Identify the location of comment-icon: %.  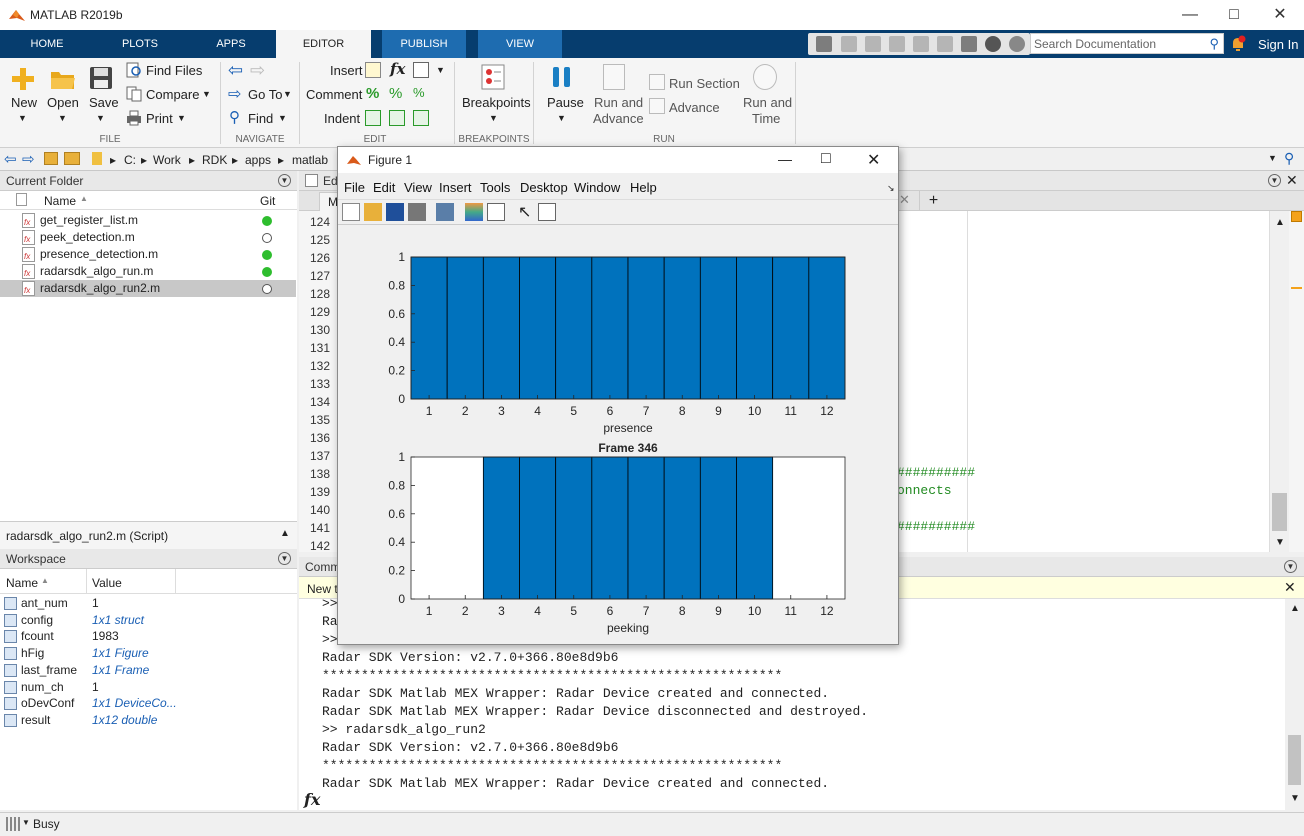
(373, 93).